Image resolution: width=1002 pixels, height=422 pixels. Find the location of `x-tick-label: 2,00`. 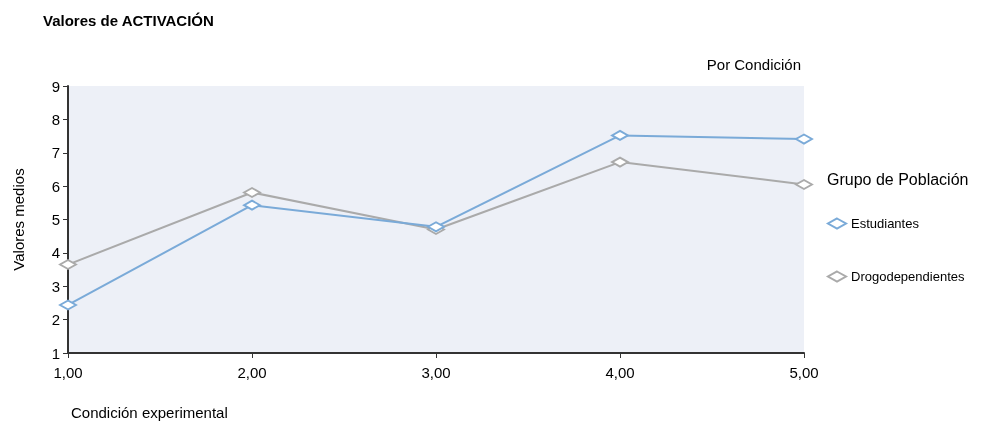

x-tick-label: 2,00 is located at coordinates (252, 372).